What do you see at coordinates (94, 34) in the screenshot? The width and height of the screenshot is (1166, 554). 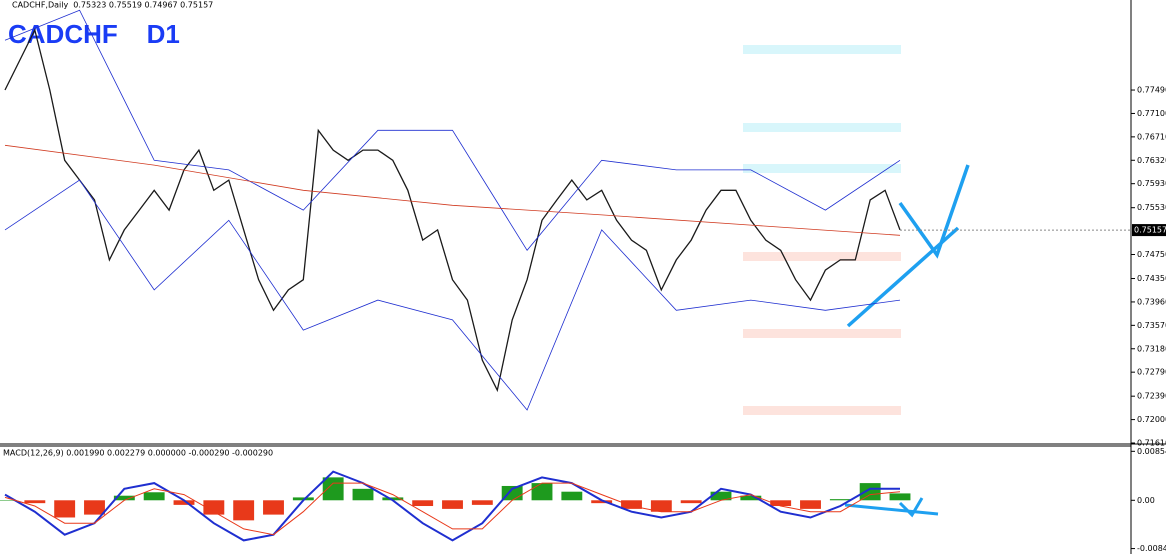 I see `chart-title: CADCHF D1` at bounding box center [94, 34].